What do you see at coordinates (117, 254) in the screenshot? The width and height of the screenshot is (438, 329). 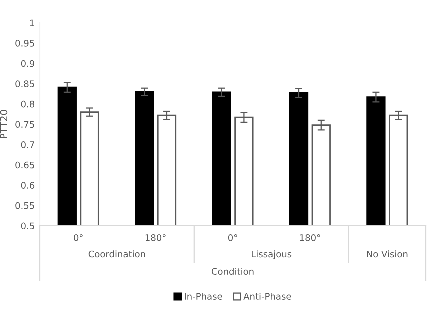 I see `text: Coordination` at bounding box center [117, 254].